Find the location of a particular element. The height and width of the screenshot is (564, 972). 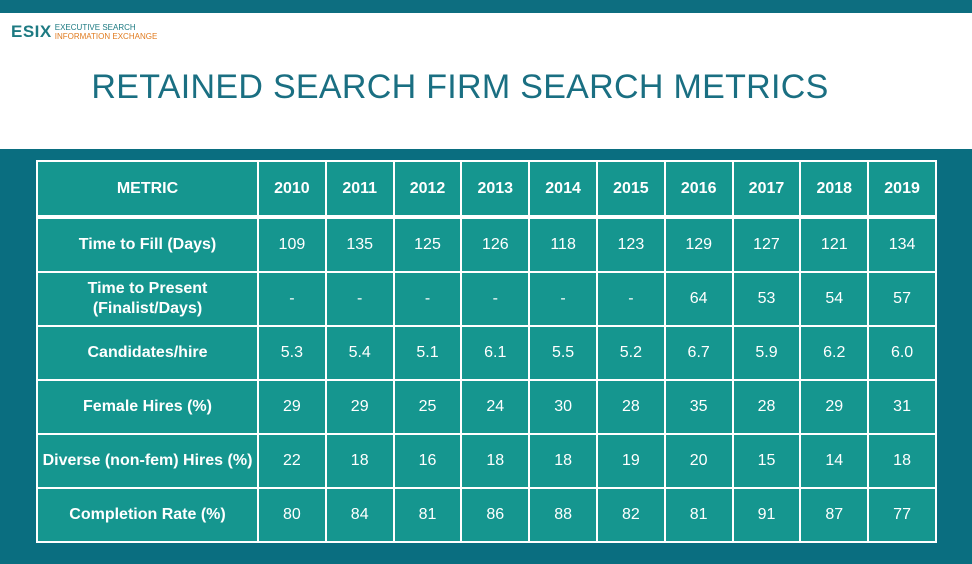

table-cell: 6.2 is located at coordinates (834, 353).